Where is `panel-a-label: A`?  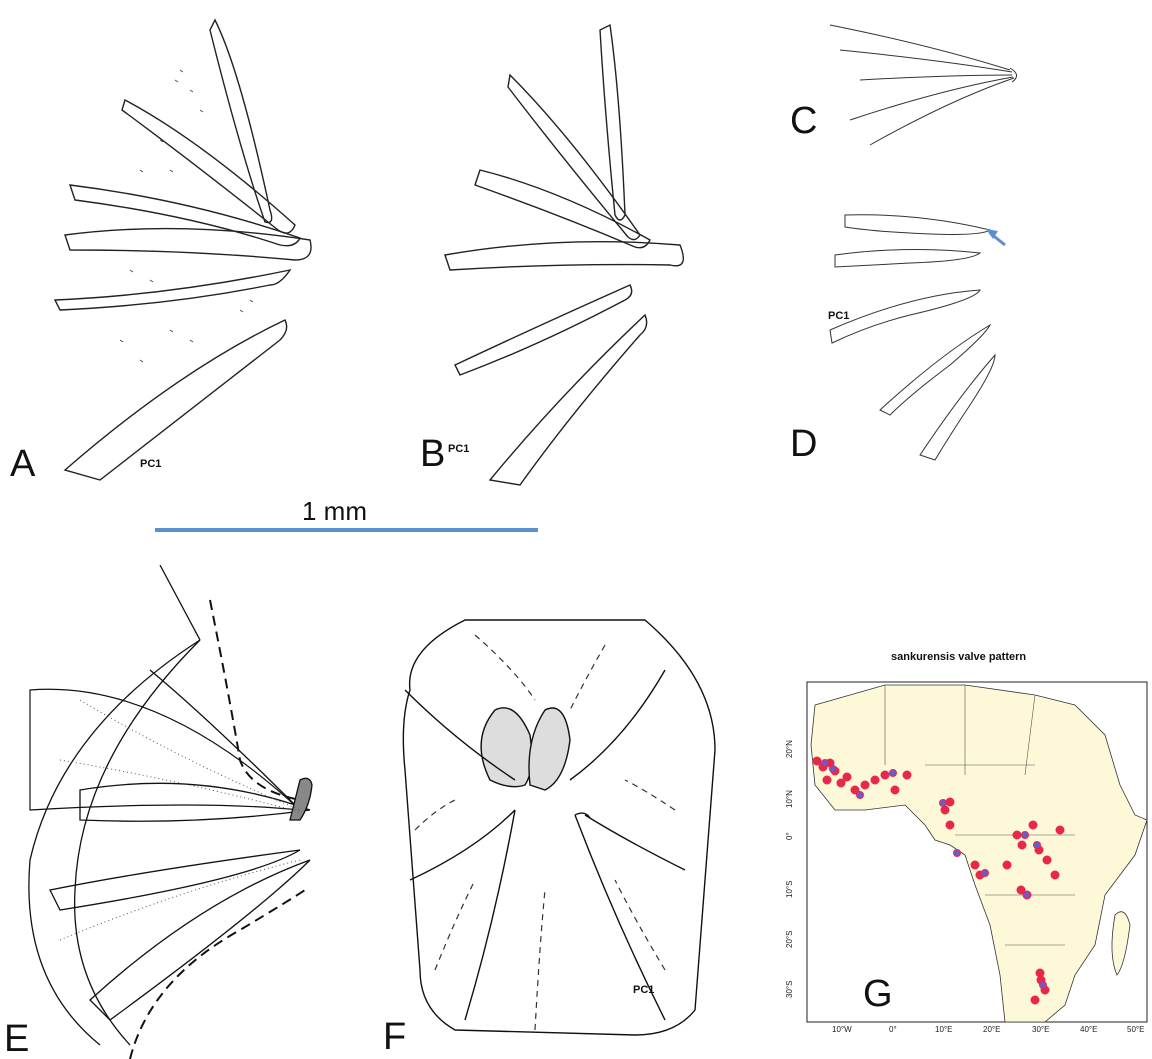 panel-a-label: A is located at coordinates (23, 464).